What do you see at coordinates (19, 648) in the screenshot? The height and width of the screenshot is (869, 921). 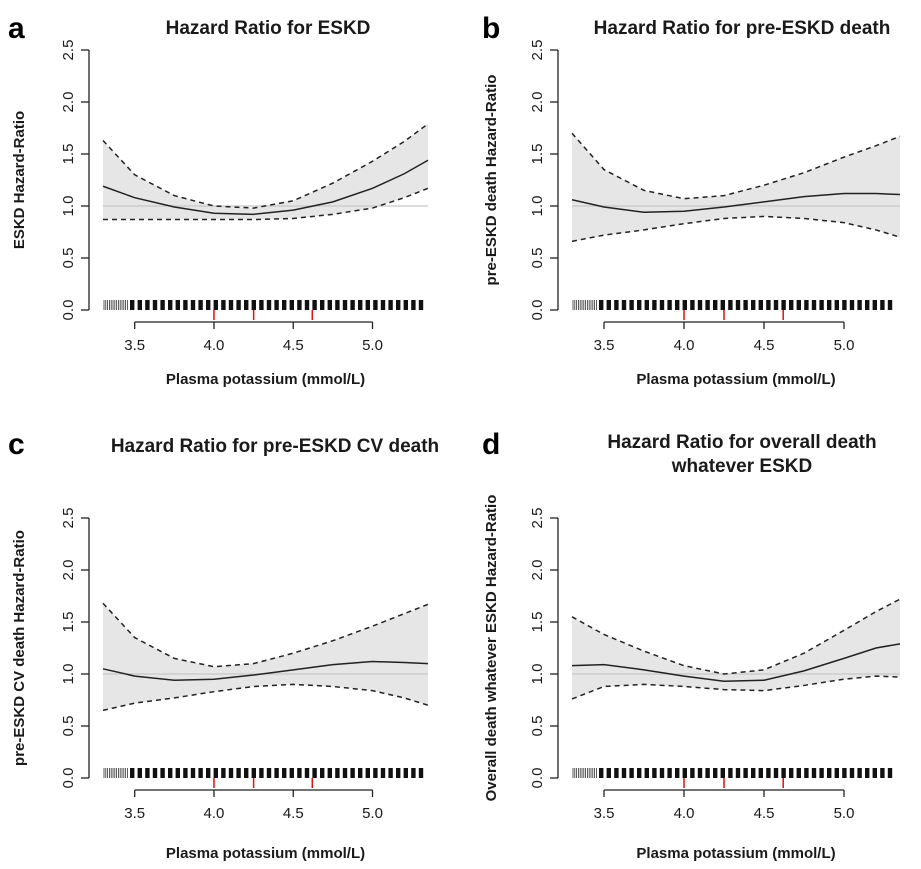 I see `y-axis-label: pre-ESKD CV death Hazard-Ratio` at bounding box center [19, 648].